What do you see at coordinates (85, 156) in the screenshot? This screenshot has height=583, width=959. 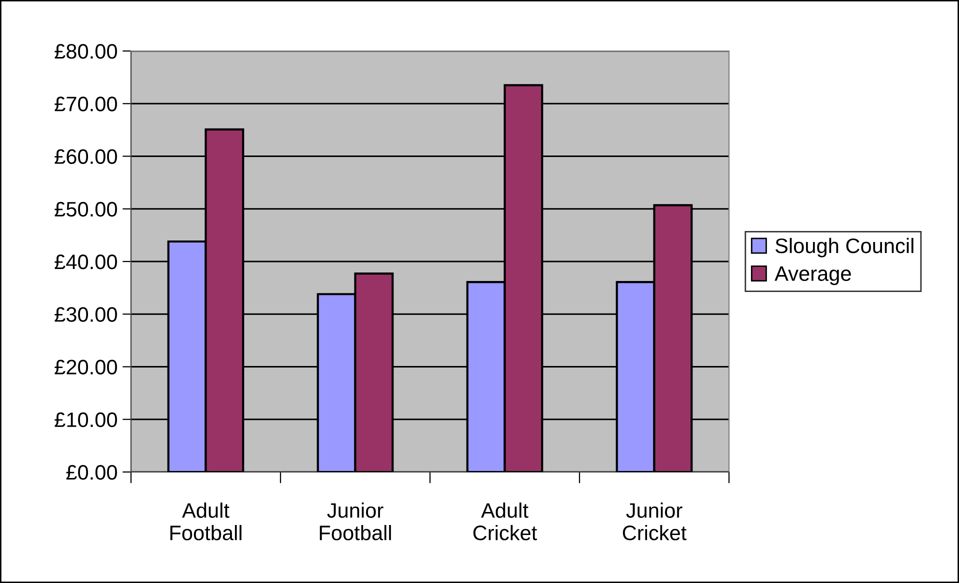 I see `y-tick-label: £60.00` at bounding box center [85, 156].